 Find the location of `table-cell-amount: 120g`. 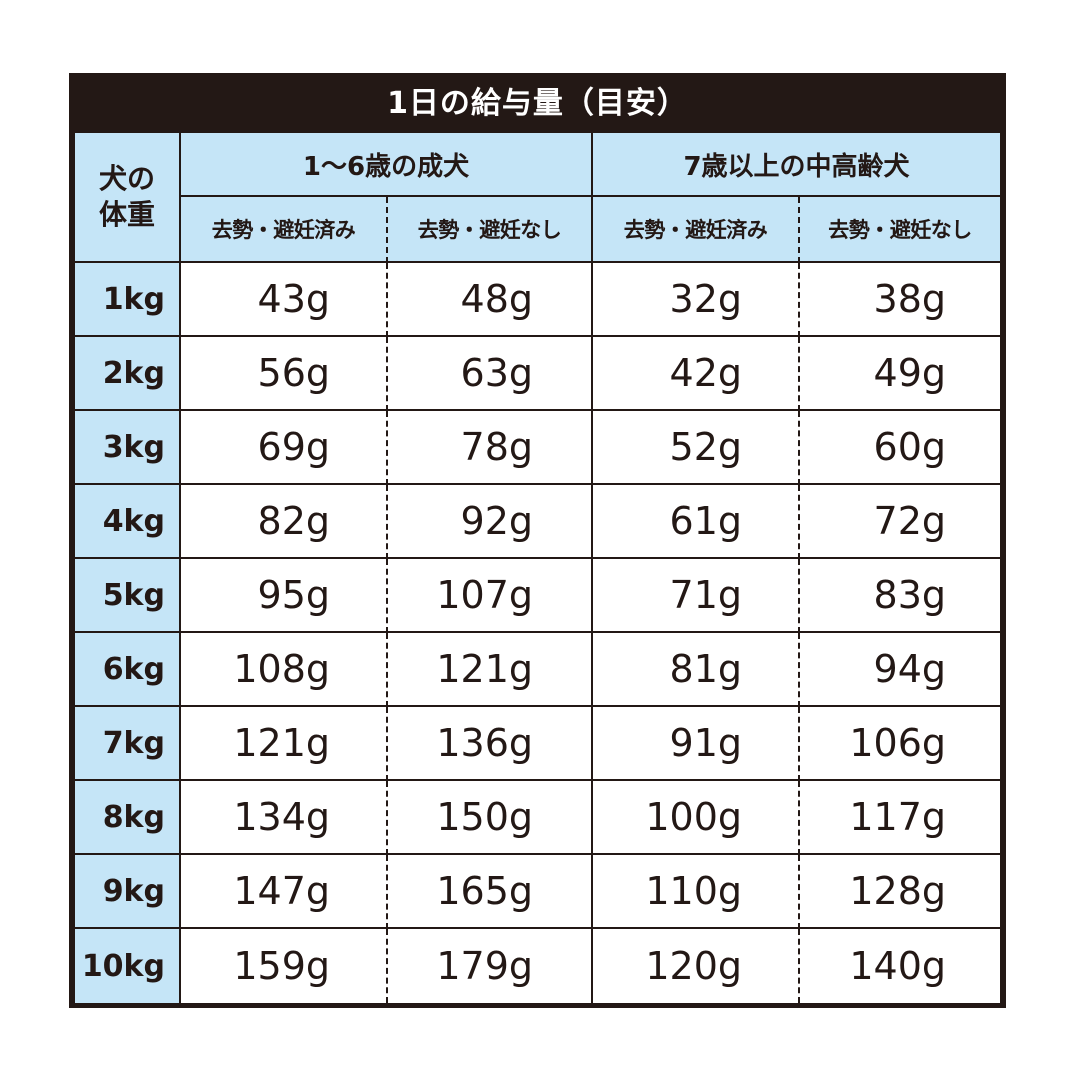

table-cell-amount: 120g is located at coordinates (696, 966).